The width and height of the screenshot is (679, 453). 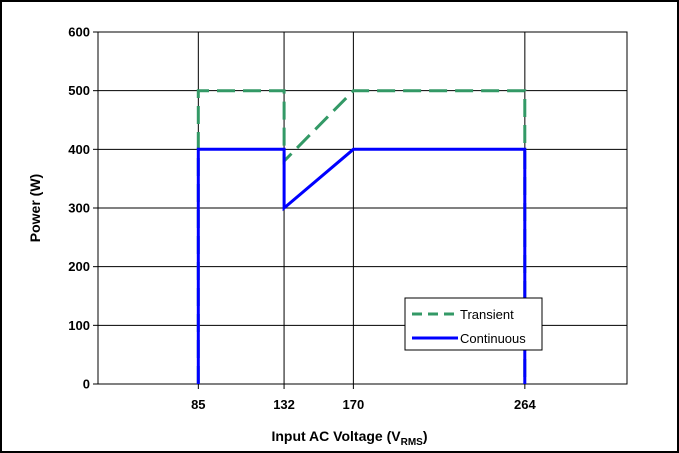 I want to click on y-tick-label: 400, so click(x=79, y=149).